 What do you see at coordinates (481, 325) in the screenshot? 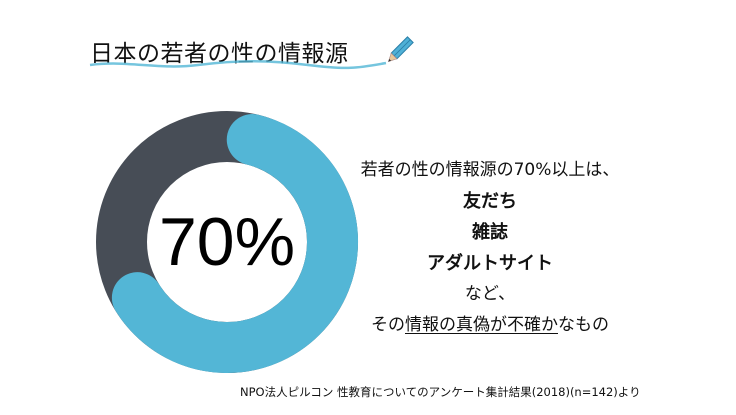
I see `conclusion-underlined: 情報の真偽が不確か` at bounding box center [481, 325].